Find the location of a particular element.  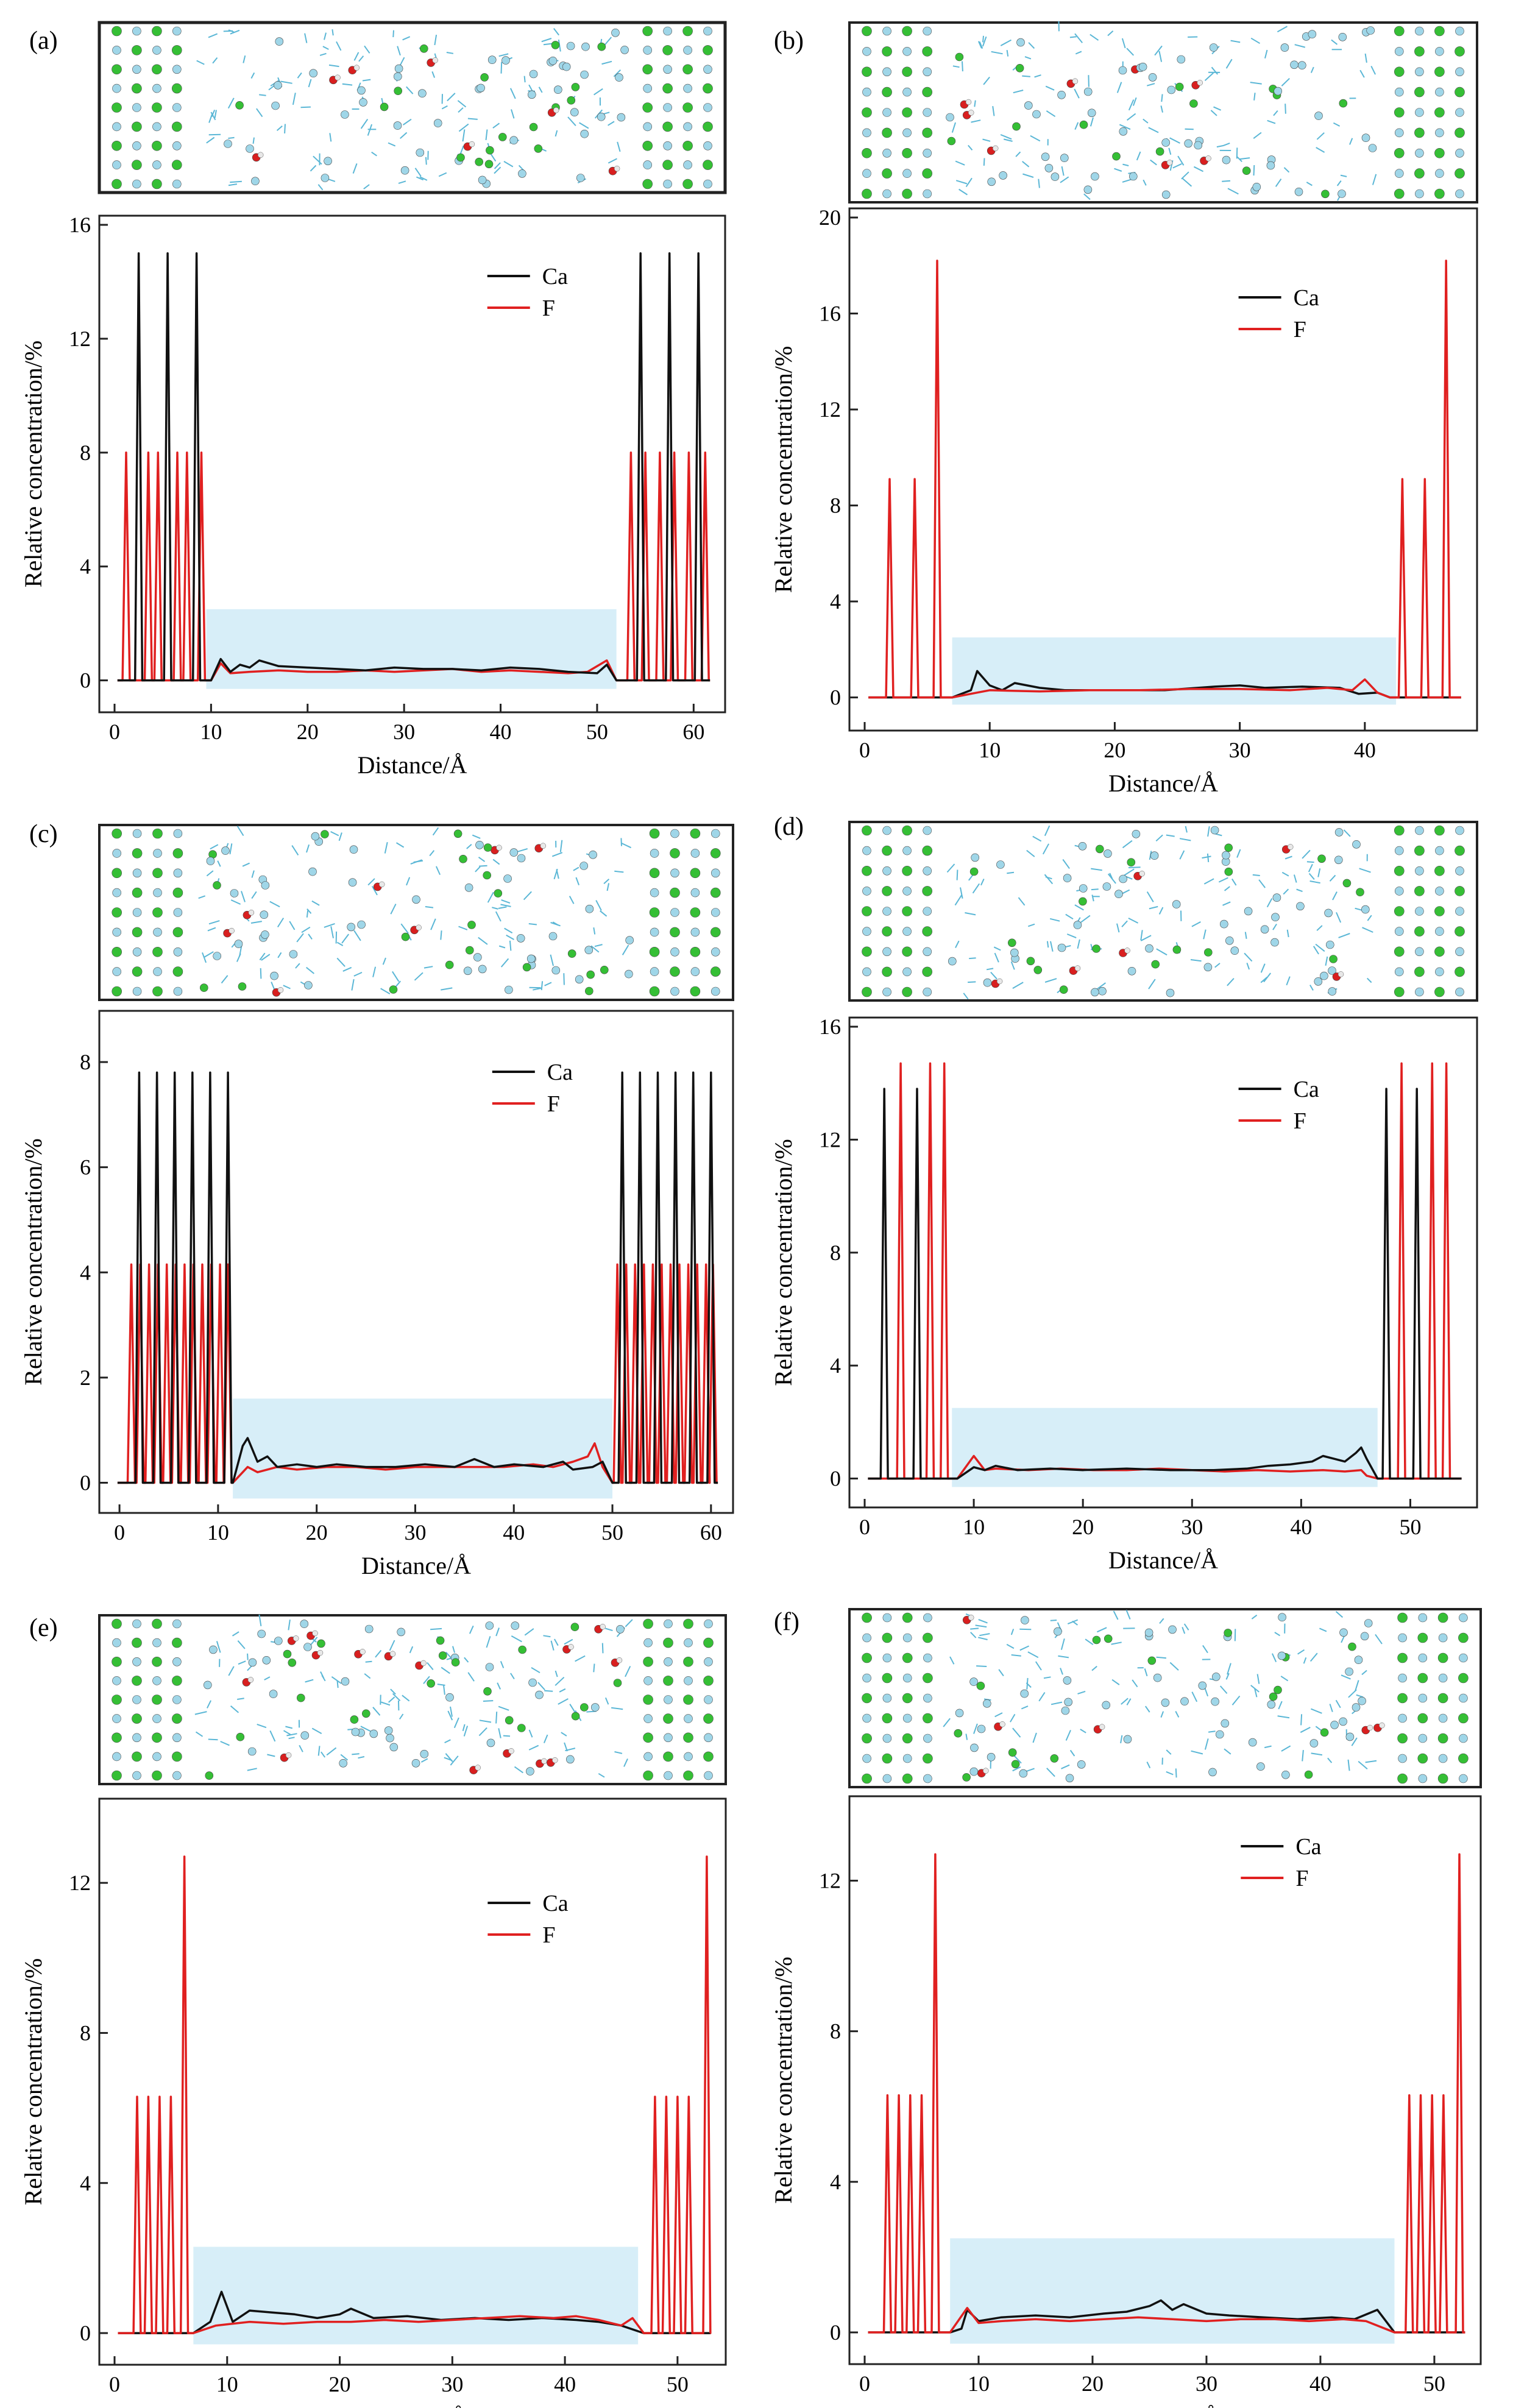

plot-frame-f is located at coordinates (1165, 2080).